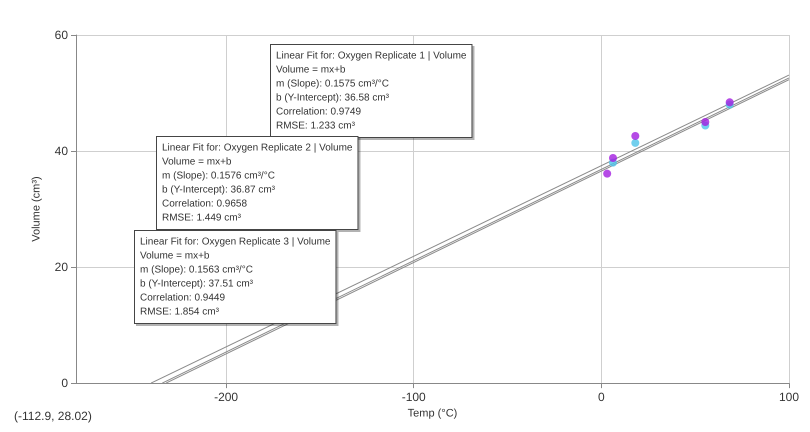 The height and width of the screenshot is (432, 810). I want to click on y-axis-title: Volume (cm³), so click(36, 209).